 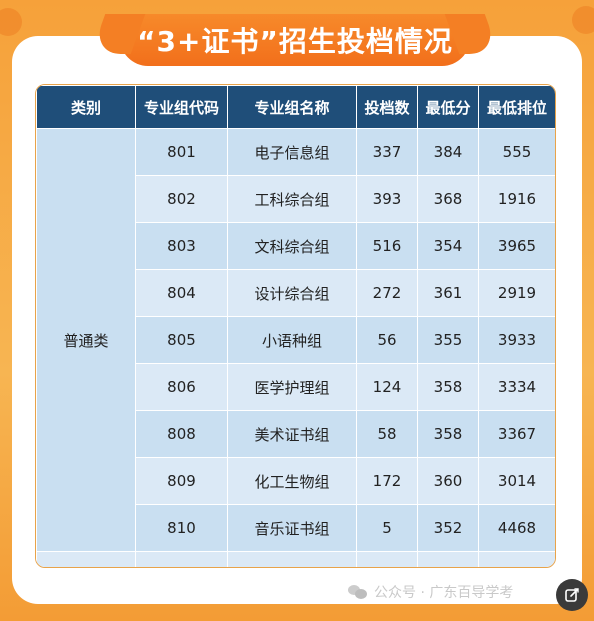 I want to click on group-code-cell: 808, so click(x=181, y=434).